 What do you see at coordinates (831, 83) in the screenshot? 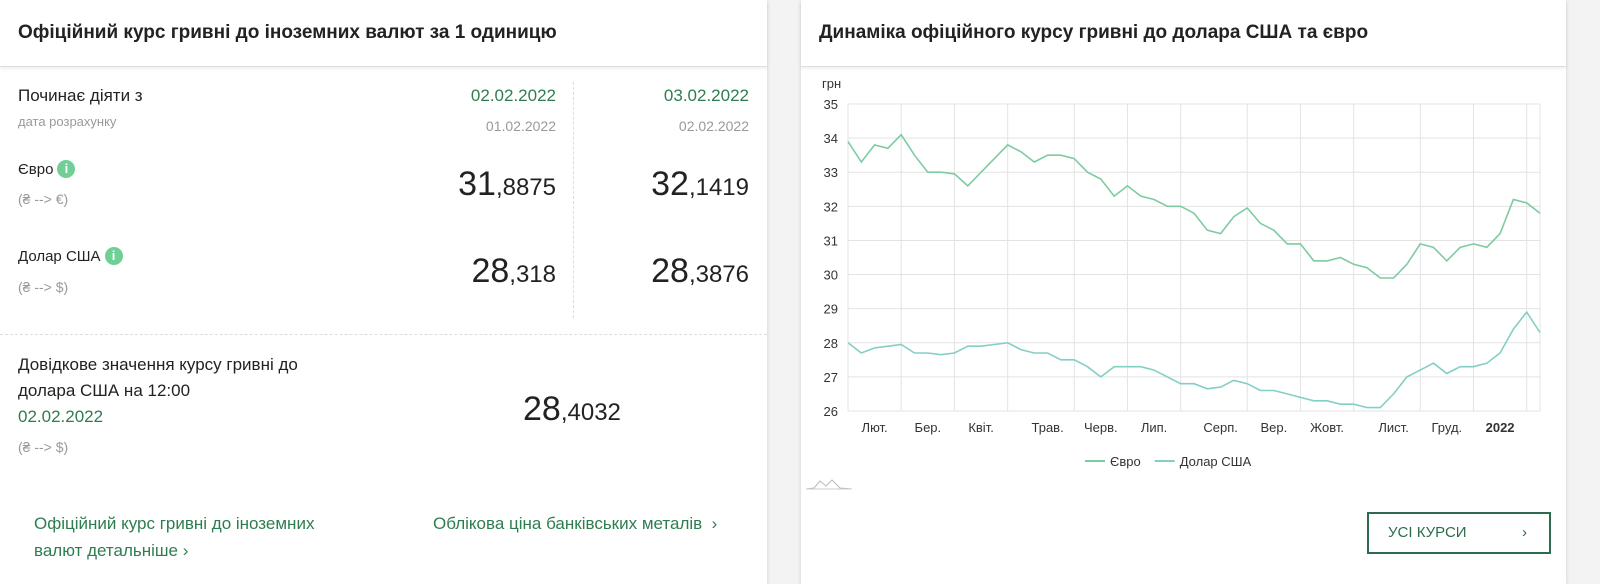
I see `y-unit: грн` at bounding box center [831, 83].